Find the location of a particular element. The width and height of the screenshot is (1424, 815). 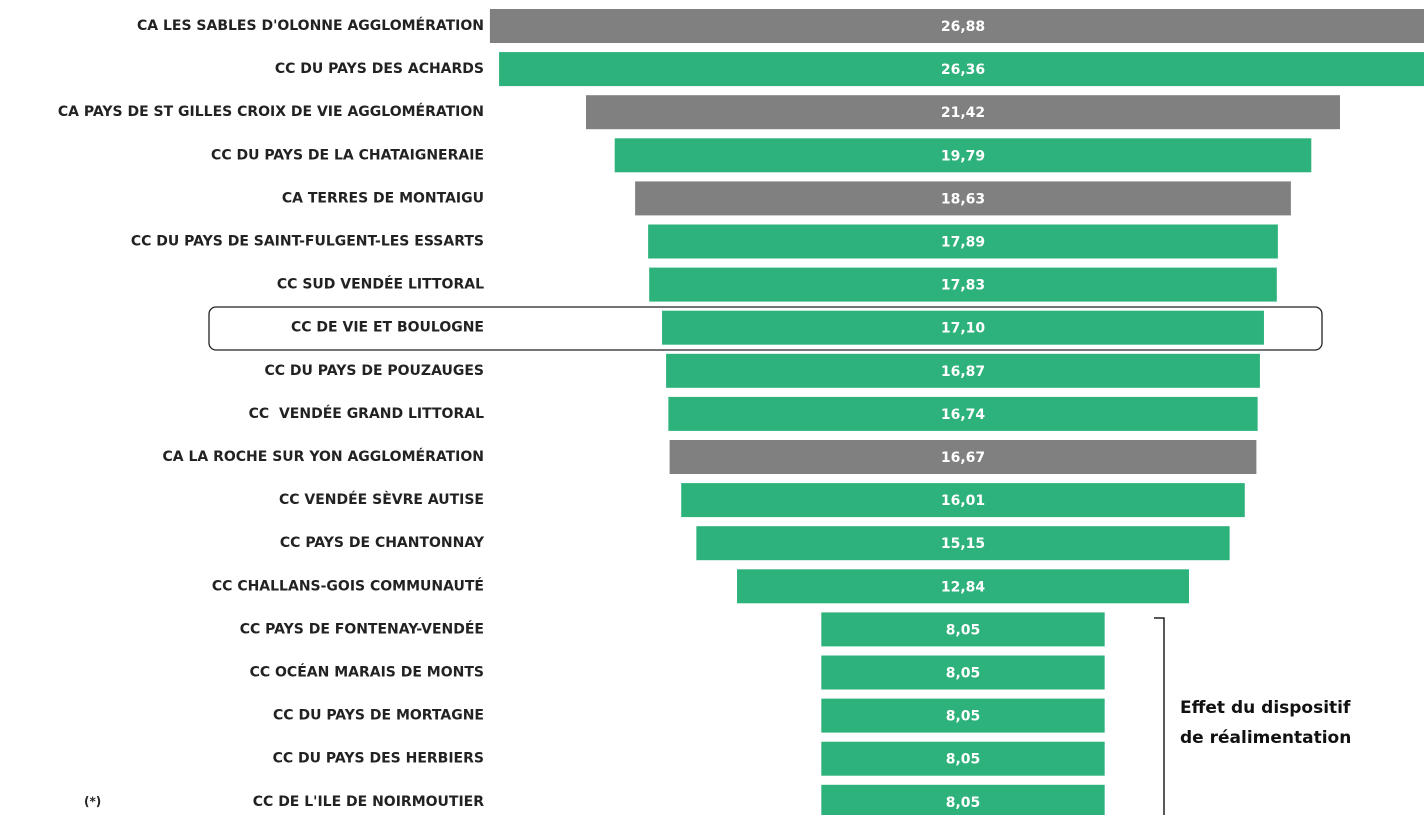

value-label: 18,63 is located at coordinates (963, 199).